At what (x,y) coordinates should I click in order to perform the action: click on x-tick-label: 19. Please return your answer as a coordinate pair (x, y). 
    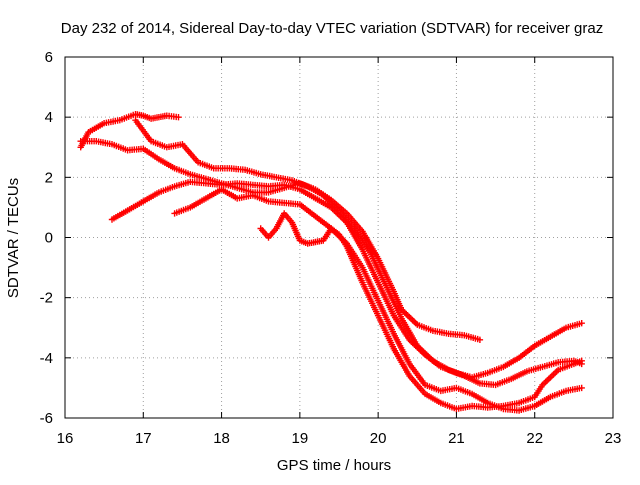
    Looking at the image, I should click on (300, 438).